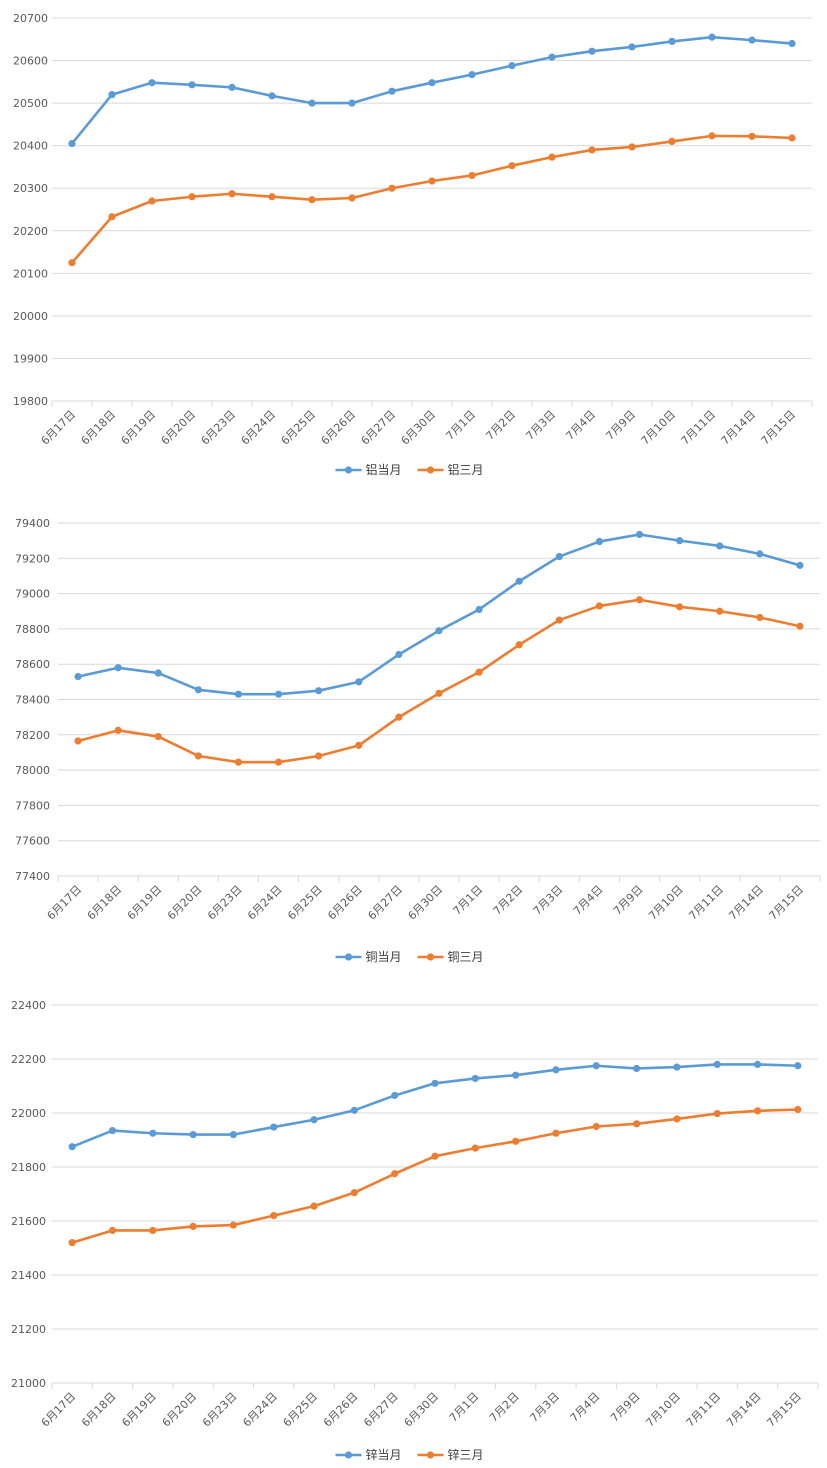  I want to click on x-tick-label: 7月14日, so click(744, 1410).